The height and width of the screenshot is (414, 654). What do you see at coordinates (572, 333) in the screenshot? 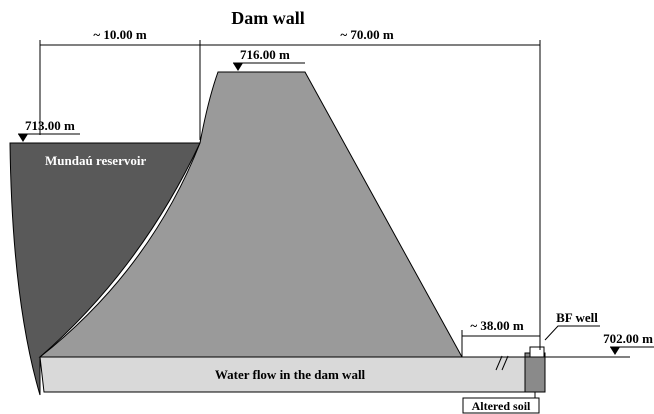
I see `well-leader` at bounding box center [572, 333].